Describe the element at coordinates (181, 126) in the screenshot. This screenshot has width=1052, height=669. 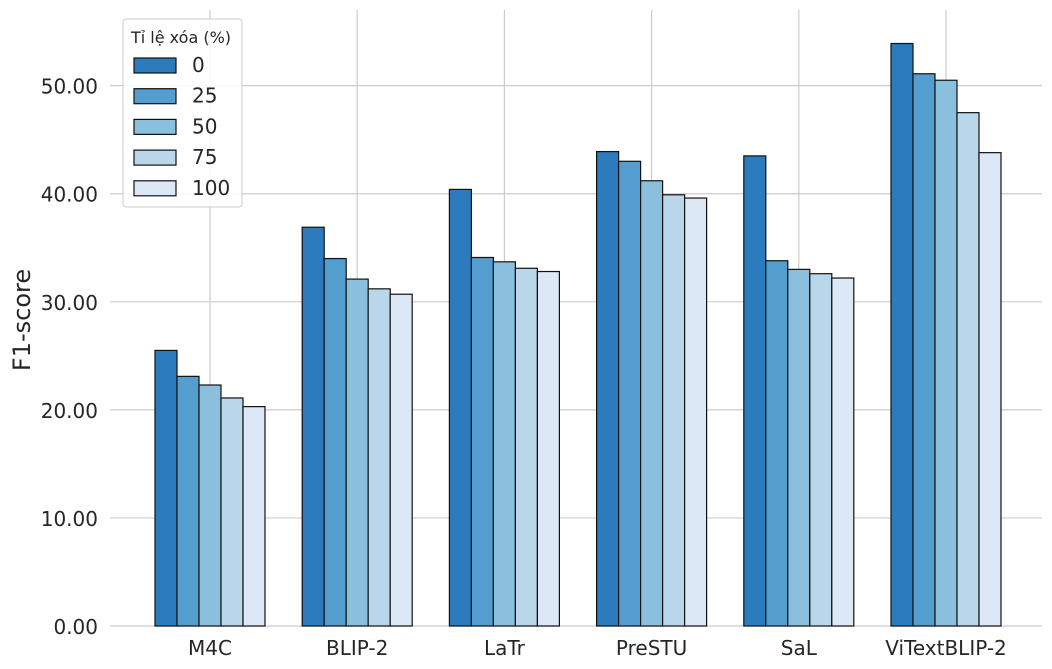
I see `legend-items: 0 25 50 75 100` at that location.